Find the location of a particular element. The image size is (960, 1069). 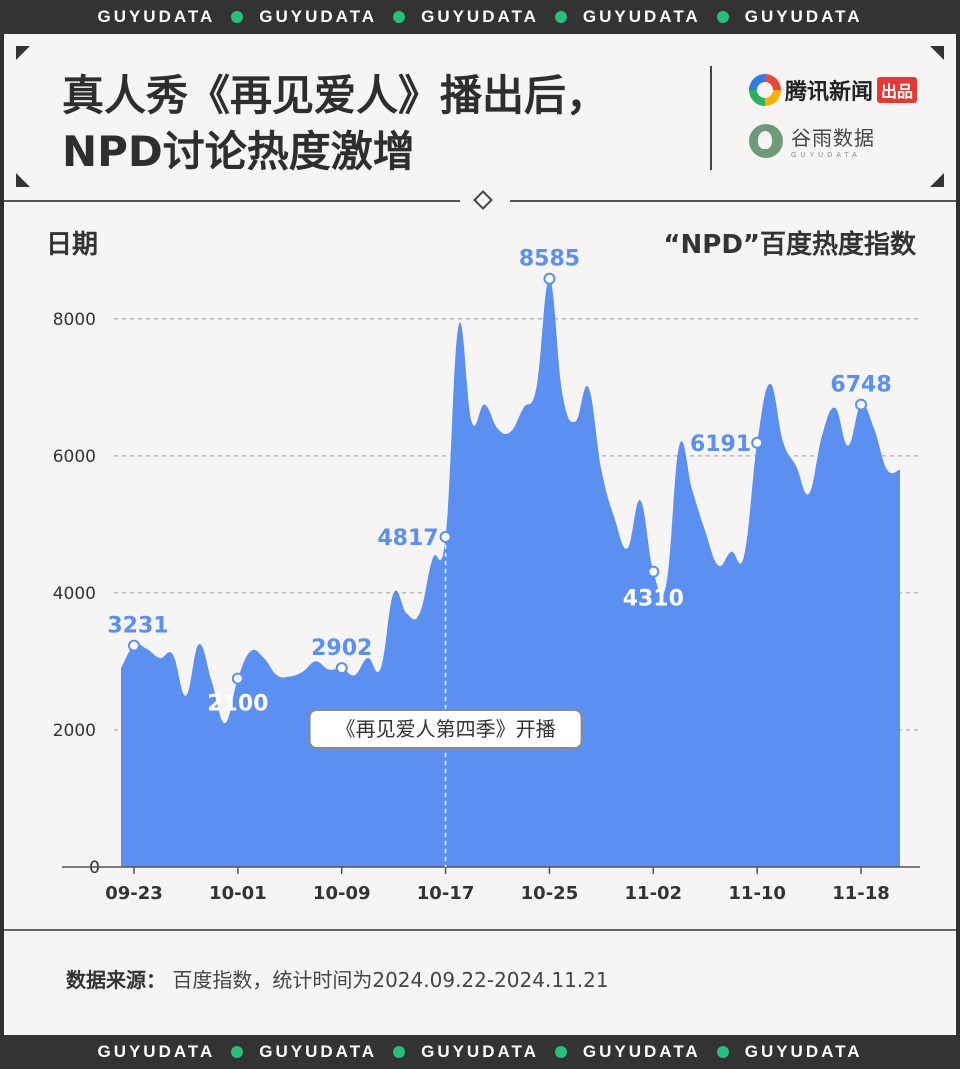

y-axis-title: “NPD”百度热度指数 is located at coordinates (789, 245).